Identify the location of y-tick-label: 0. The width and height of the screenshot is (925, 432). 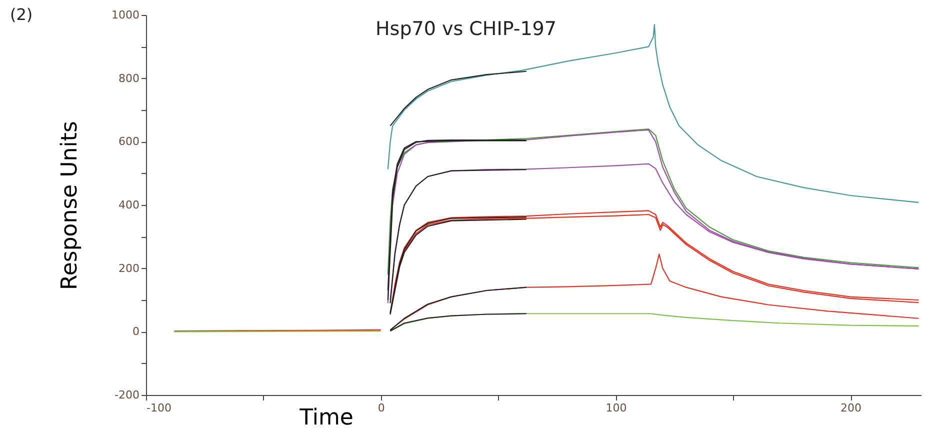
(136, 331).